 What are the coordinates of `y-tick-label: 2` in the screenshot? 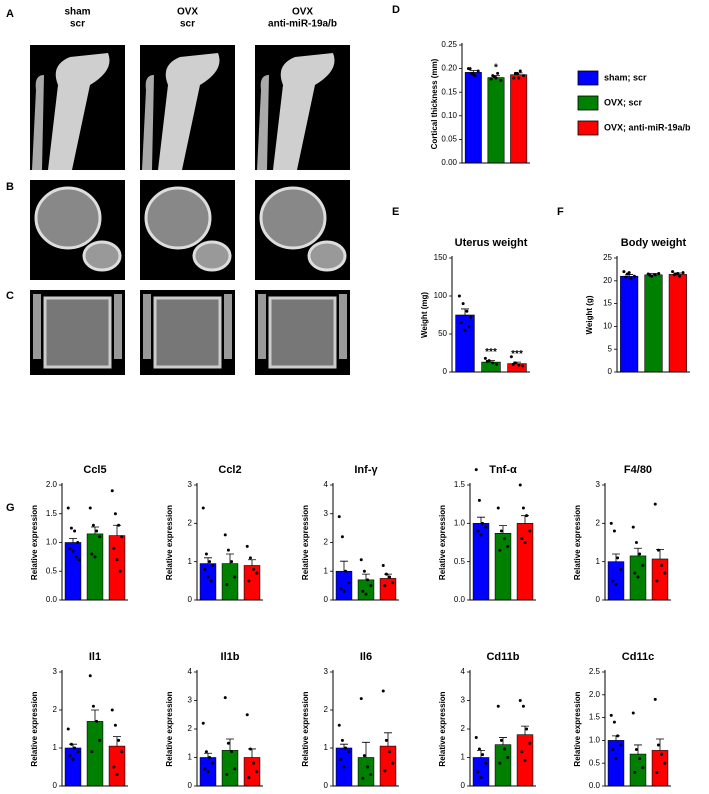 It's located at (598, 522).